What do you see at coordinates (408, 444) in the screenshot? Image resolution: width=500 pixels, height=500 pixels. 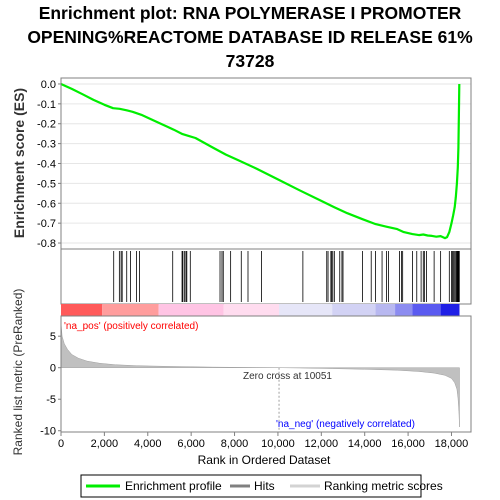 I see `x-tick-label: 16,000` at bounding box center [408, 444].